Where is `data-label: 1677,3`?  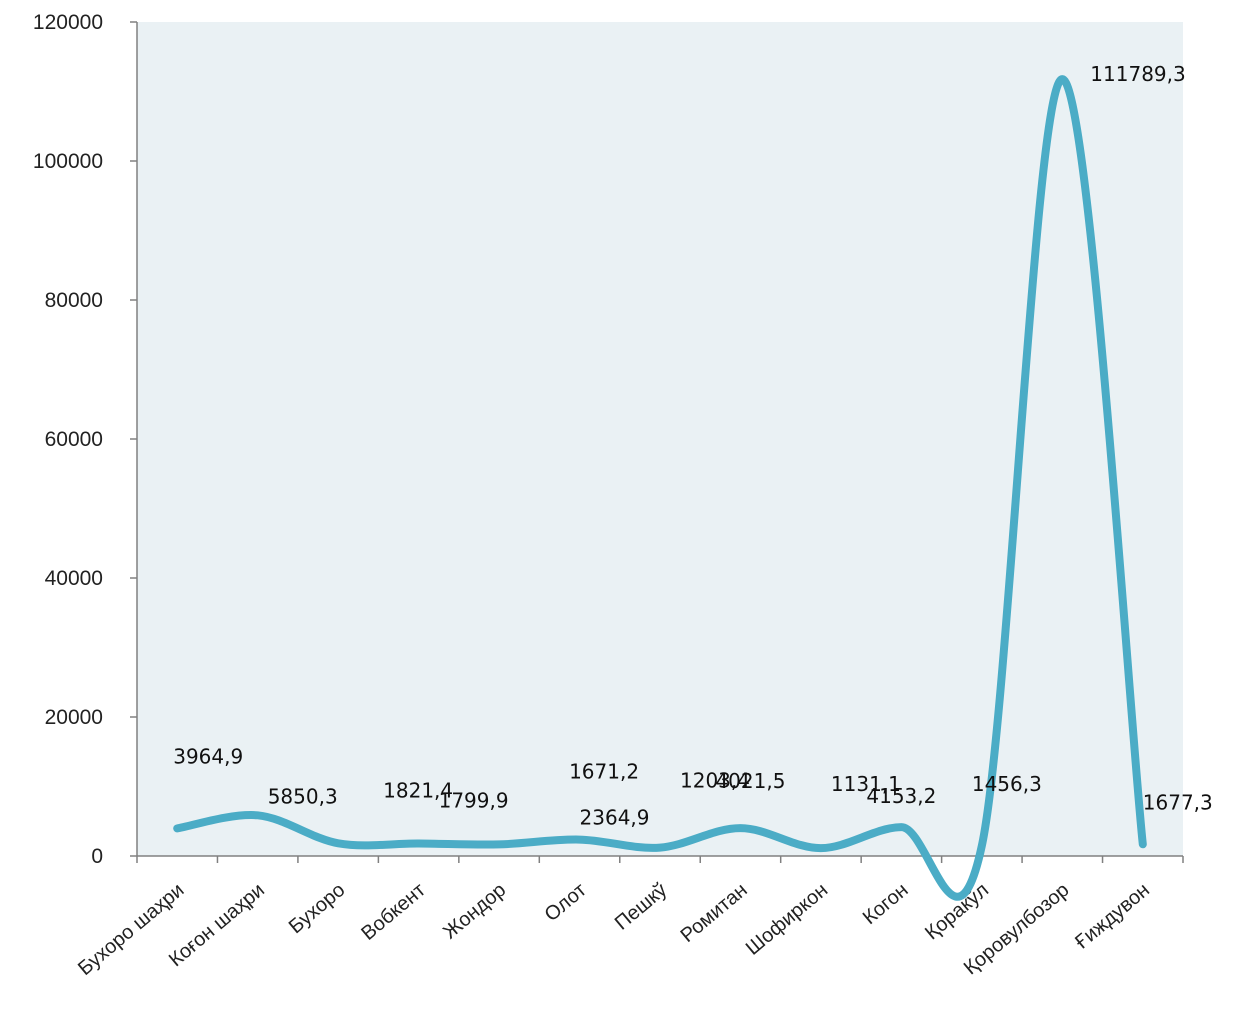
data-label: 1677,3 is located at coordinates (1178, 802).